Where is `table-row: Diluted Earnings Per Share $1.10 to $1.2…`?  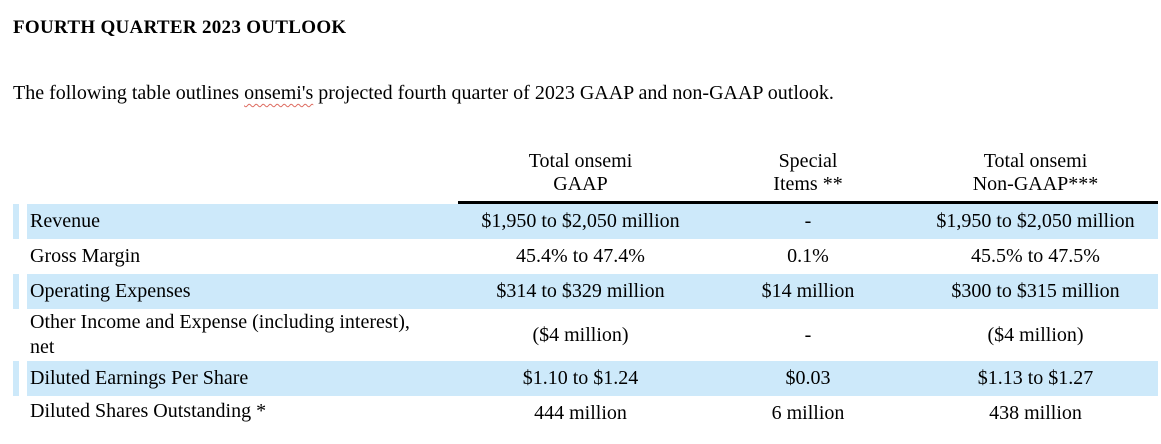
table-row: Diluted Earnings Per Share $1.10 to $1.2… is located at coordinates (585, 378).